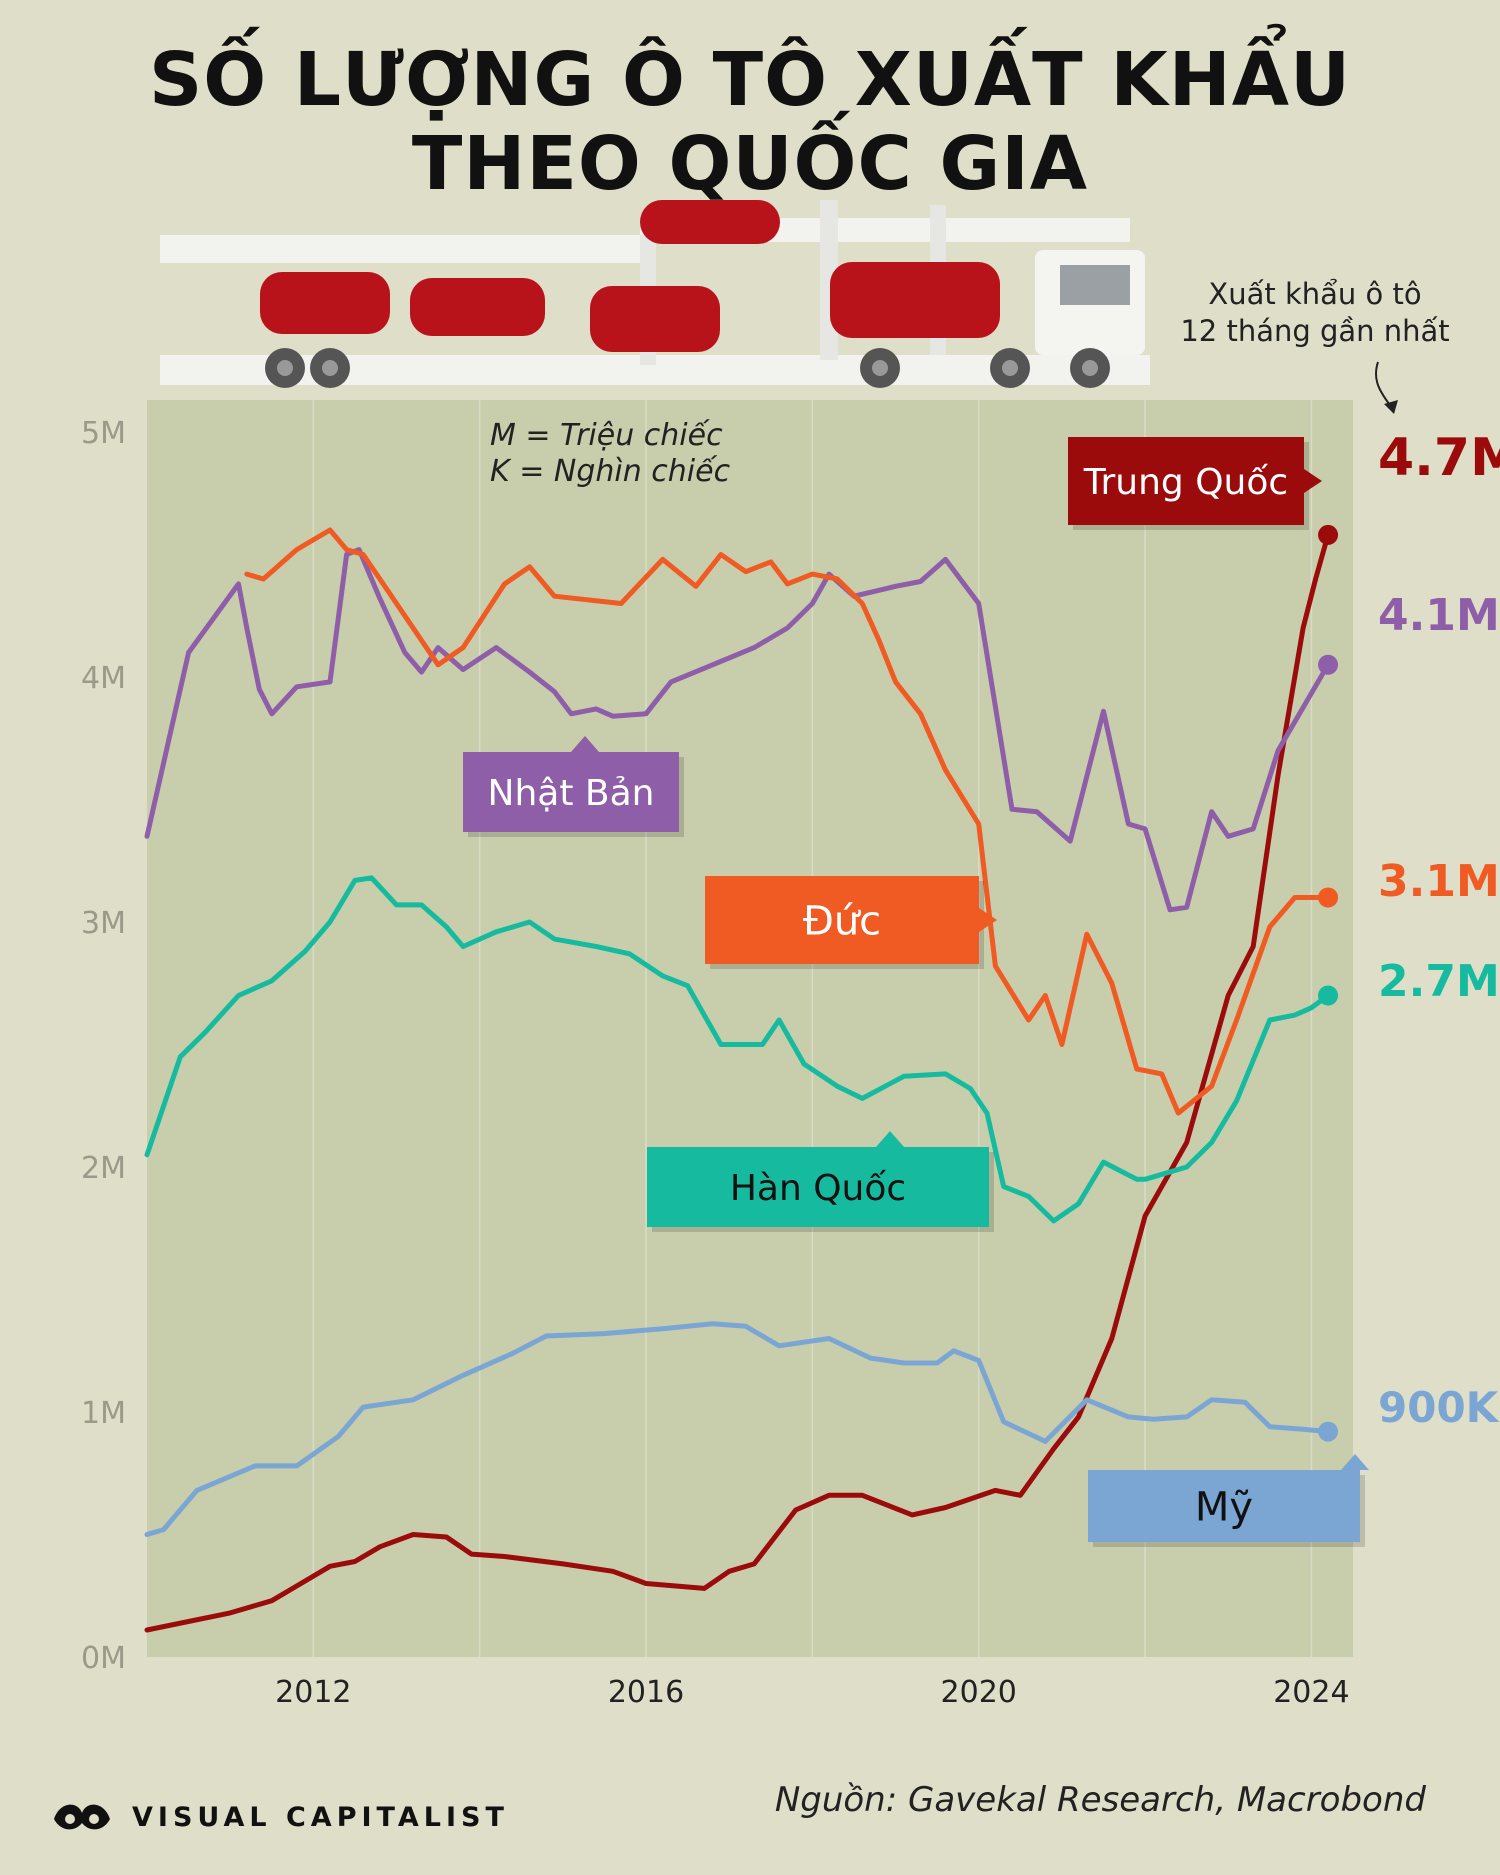  I want to click on end-point-usa, so click(1328, 1431).